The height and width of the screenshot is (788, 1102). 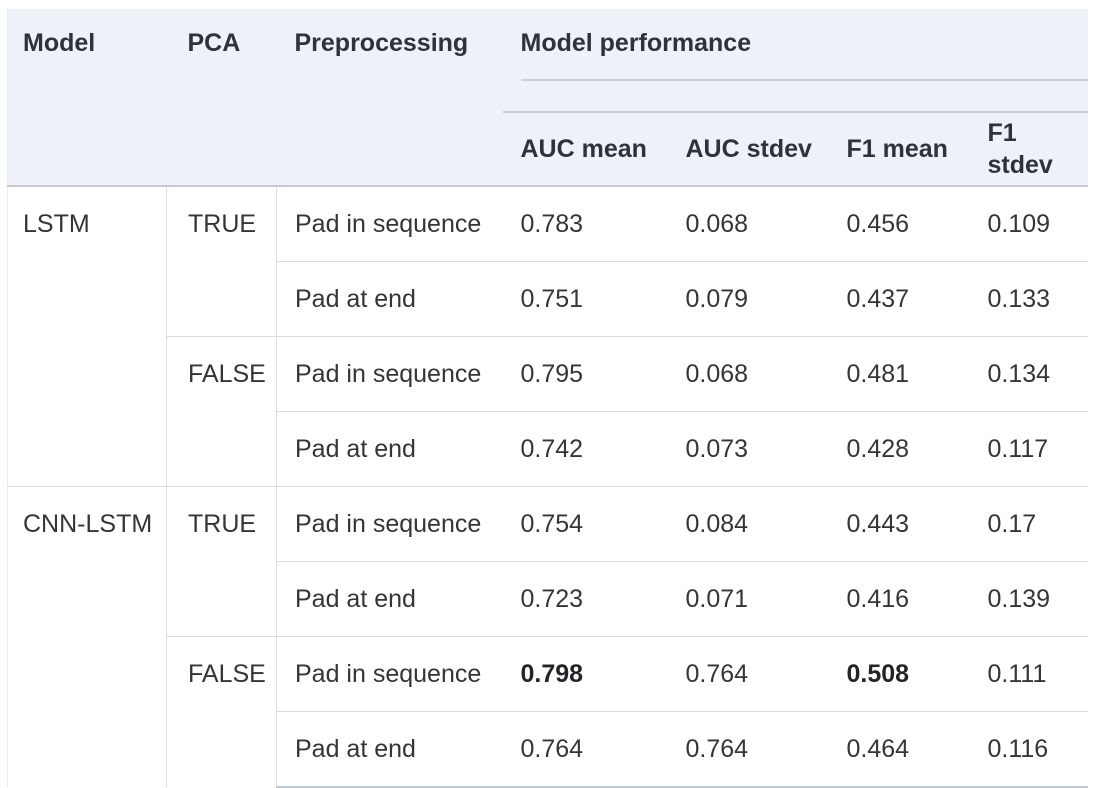 I want to click on table-row: Pad at end 0.723 0.071 0.416 0.139, so click(x=548, y=599).